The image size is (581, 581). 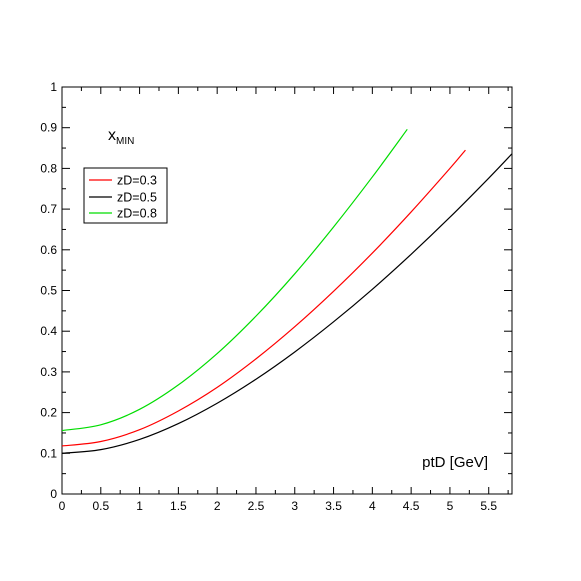 I want to click on x-tick-label: 5, so click(x=450, y=506).